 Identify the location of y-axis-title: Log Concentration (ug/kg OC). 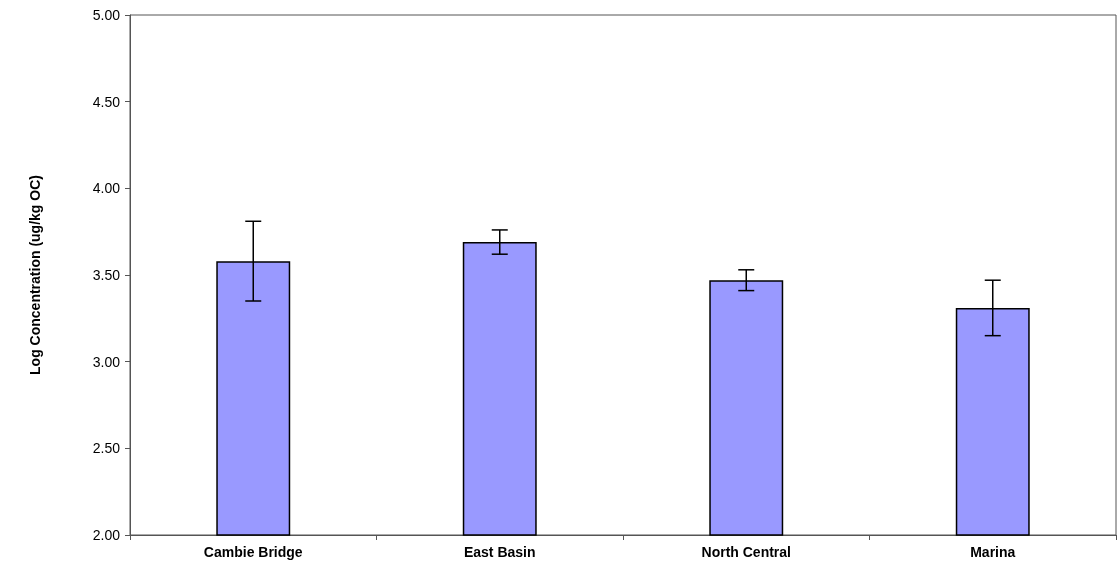
(35, 275).